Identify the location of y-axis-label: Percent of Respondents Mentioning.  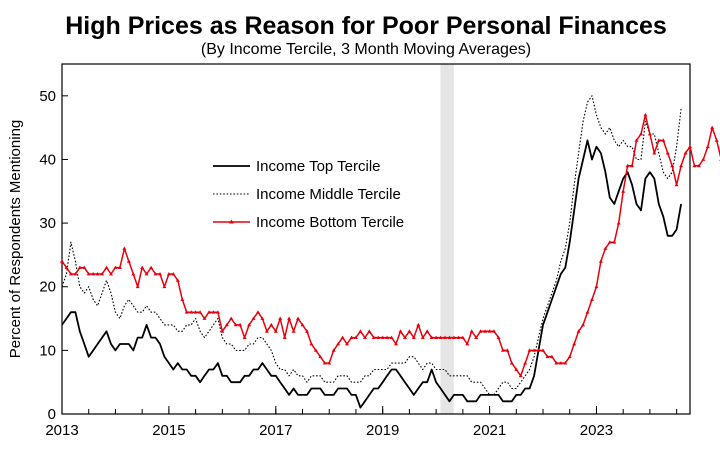
(15, 239).